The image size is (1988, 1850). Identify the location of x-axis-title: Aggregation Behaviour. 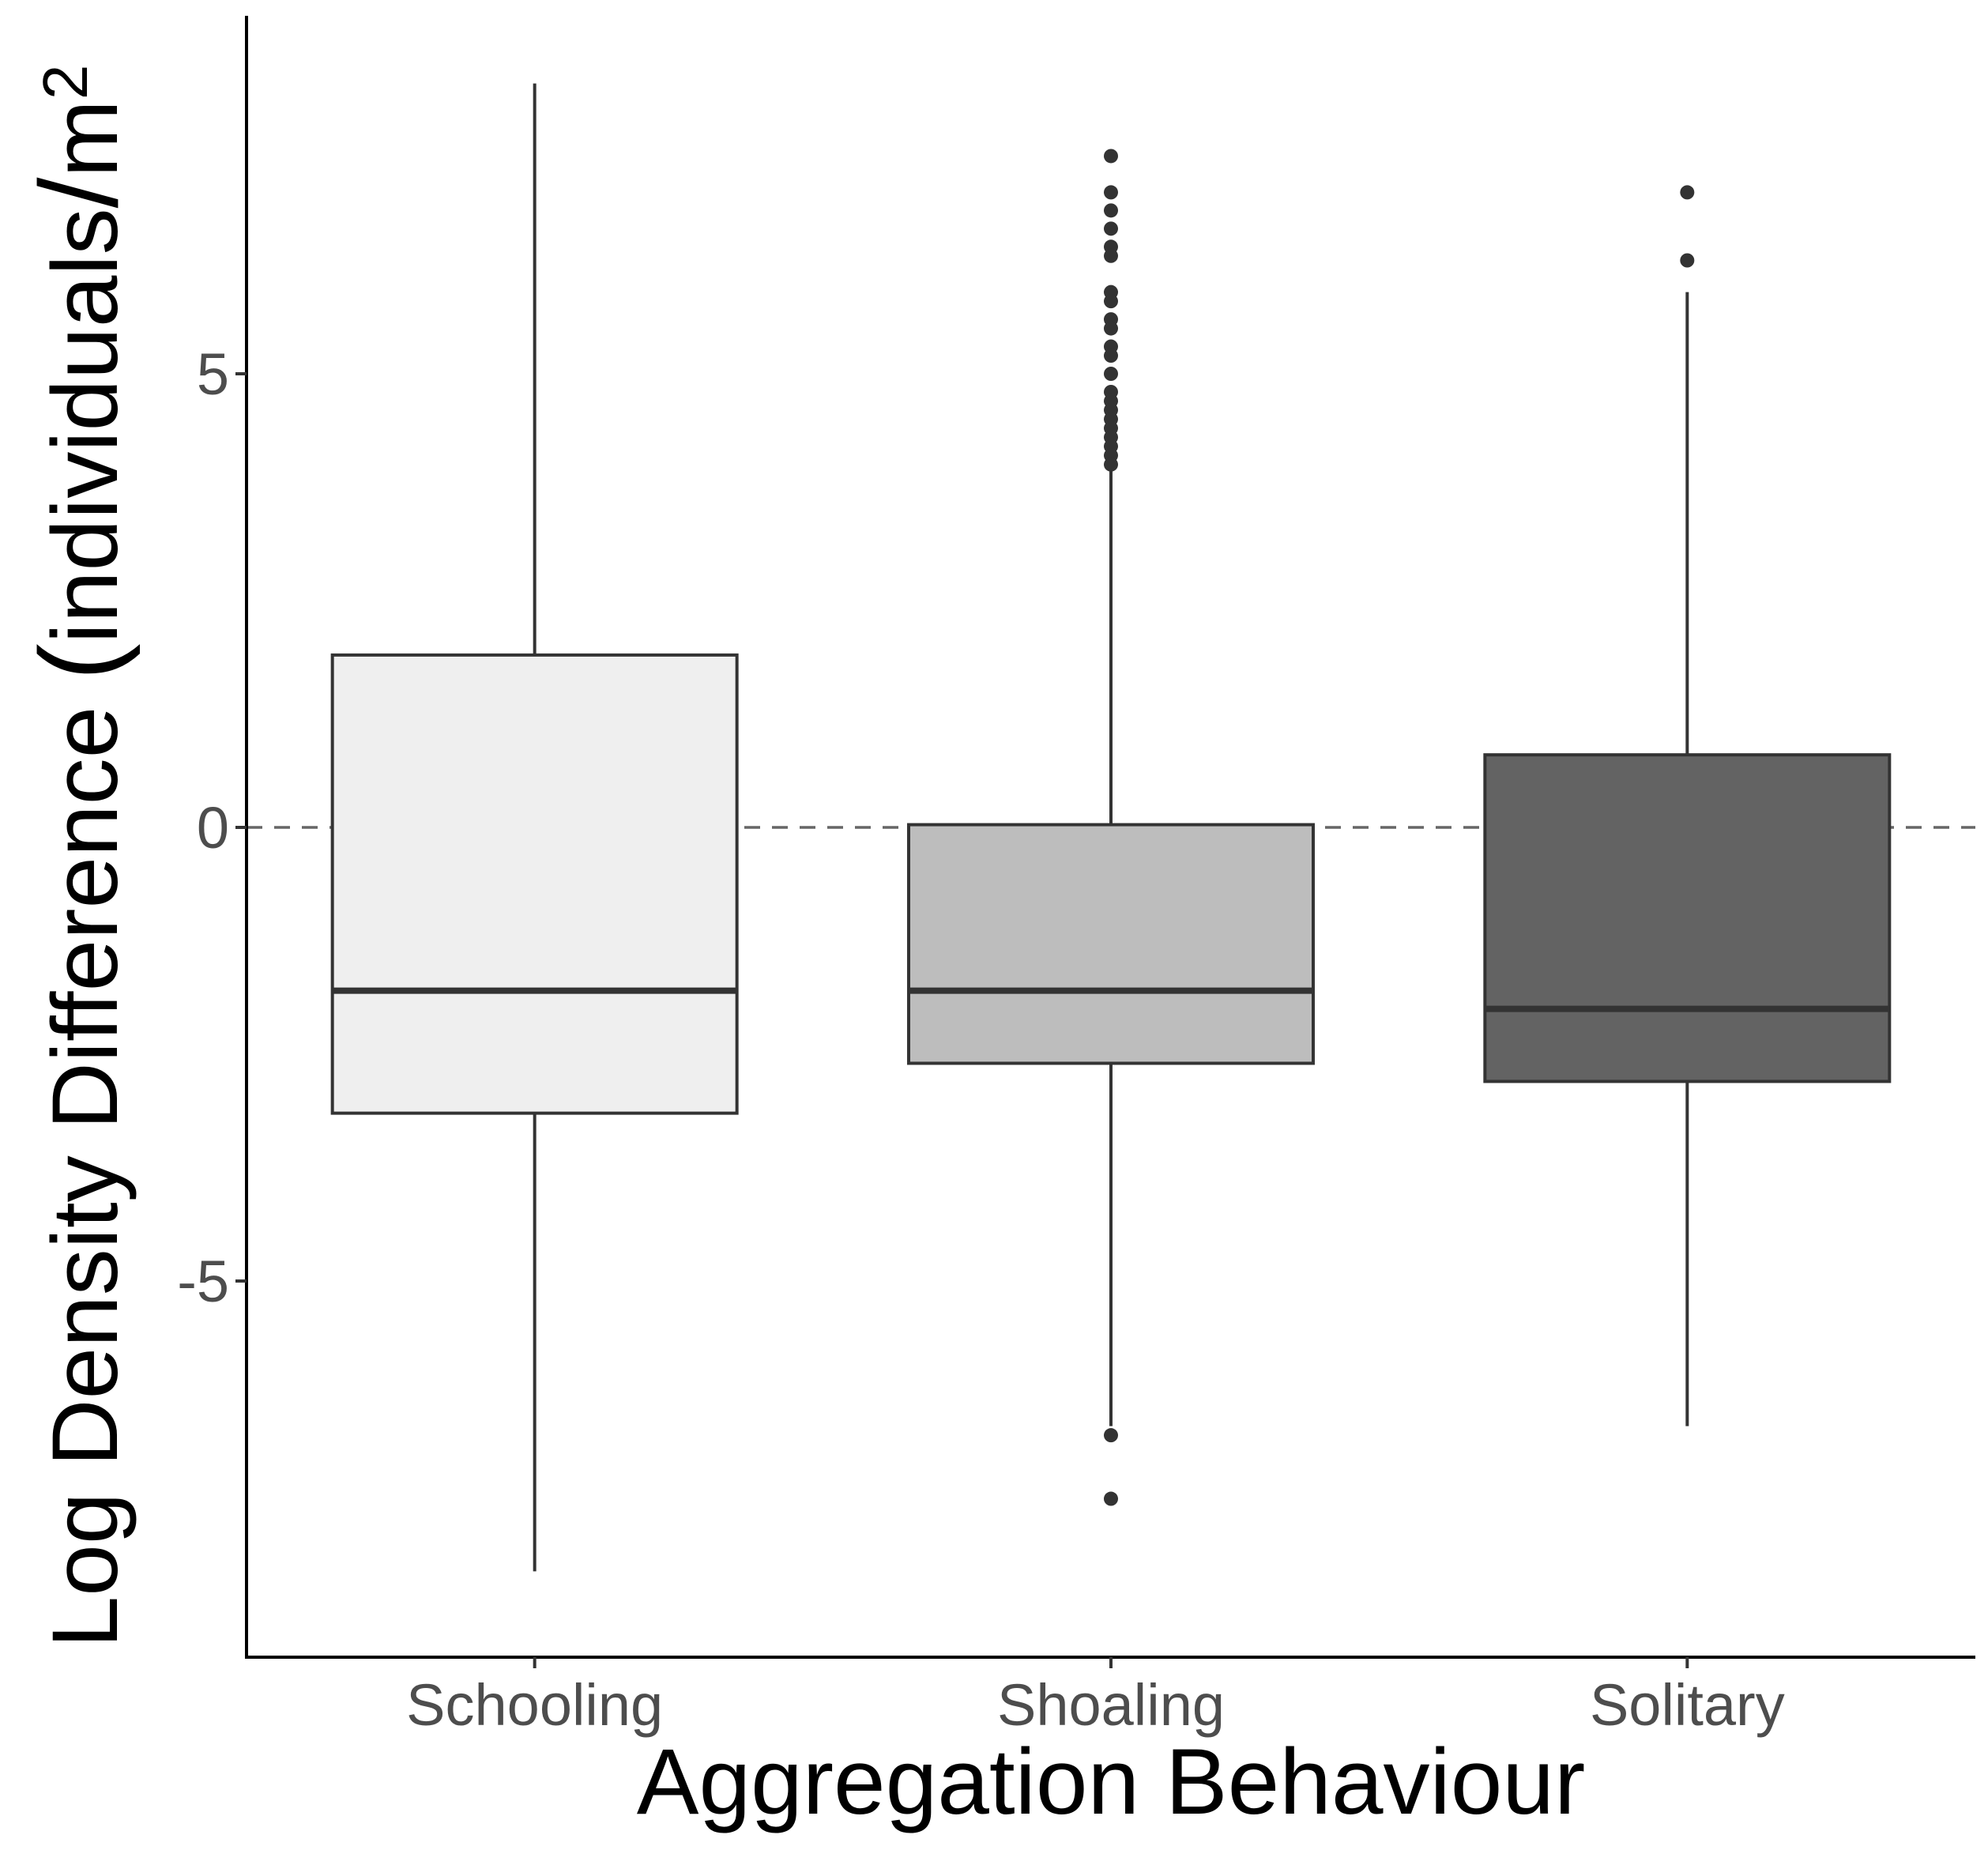
(1111, 1782).